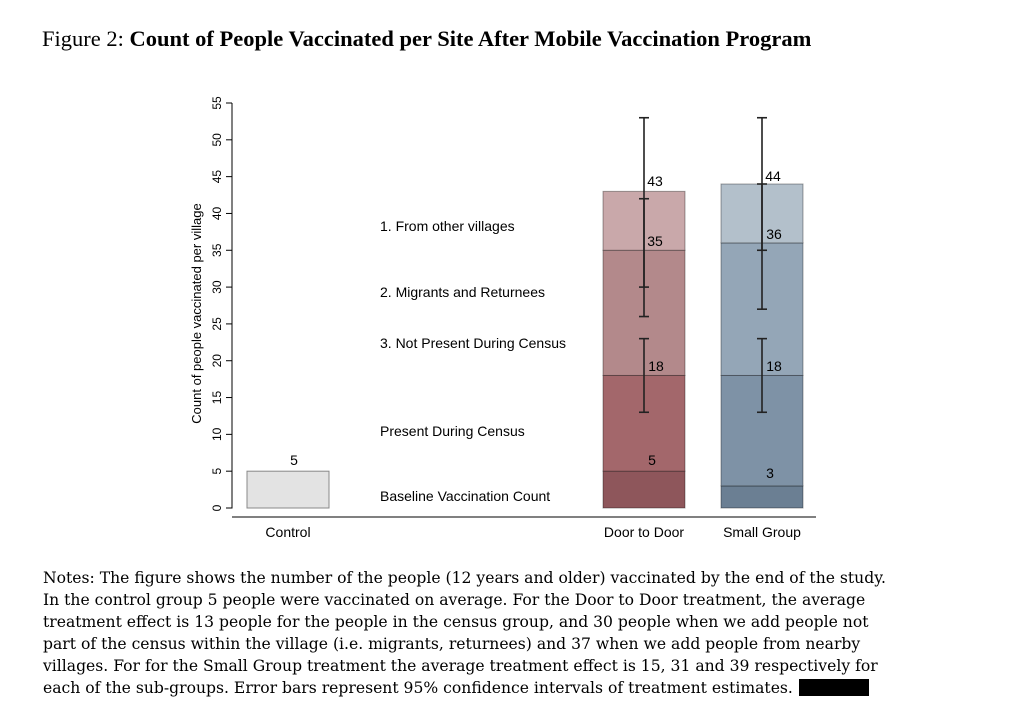 This screenshot has height=702, width=1024. What do you see at coordinates (447, 226) in the screenshot?
I see `legend-label: 1. From other villages` at bounding box center [447, 226].